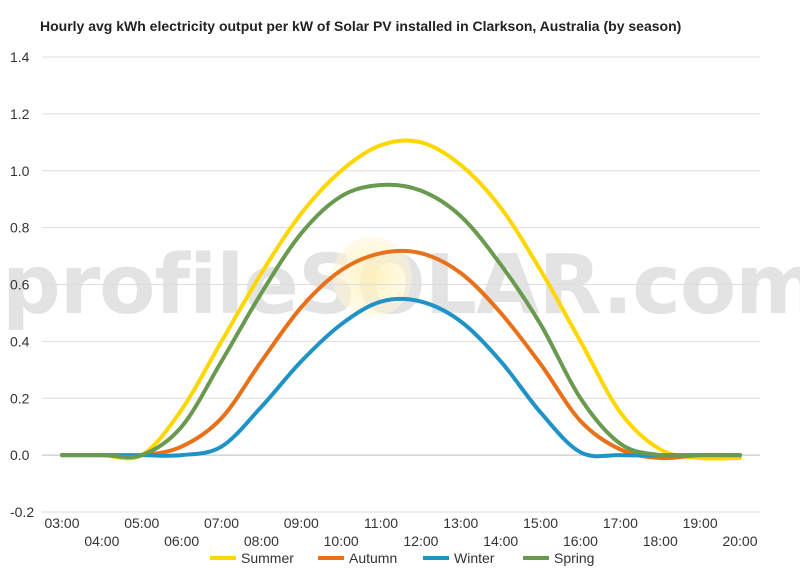 This screenshot has height=570, width=800. I want to click on y-tick-label: 0.6, so click(20, 285).